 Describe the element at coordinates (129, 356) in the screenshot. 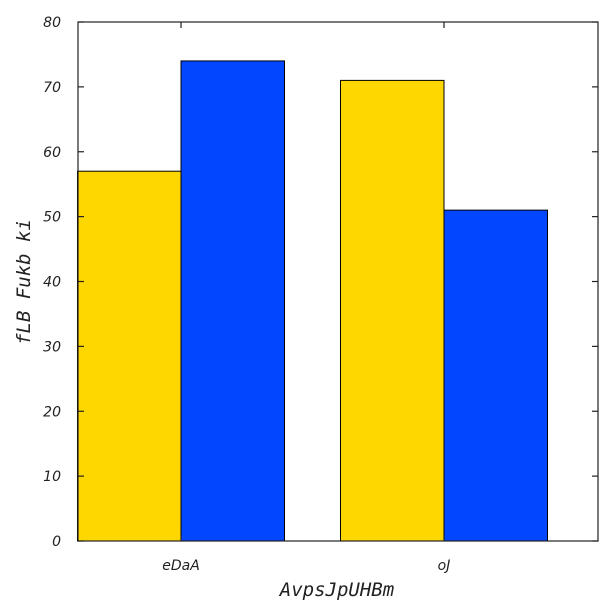

I see `bar-series1-eDaA` at that location.